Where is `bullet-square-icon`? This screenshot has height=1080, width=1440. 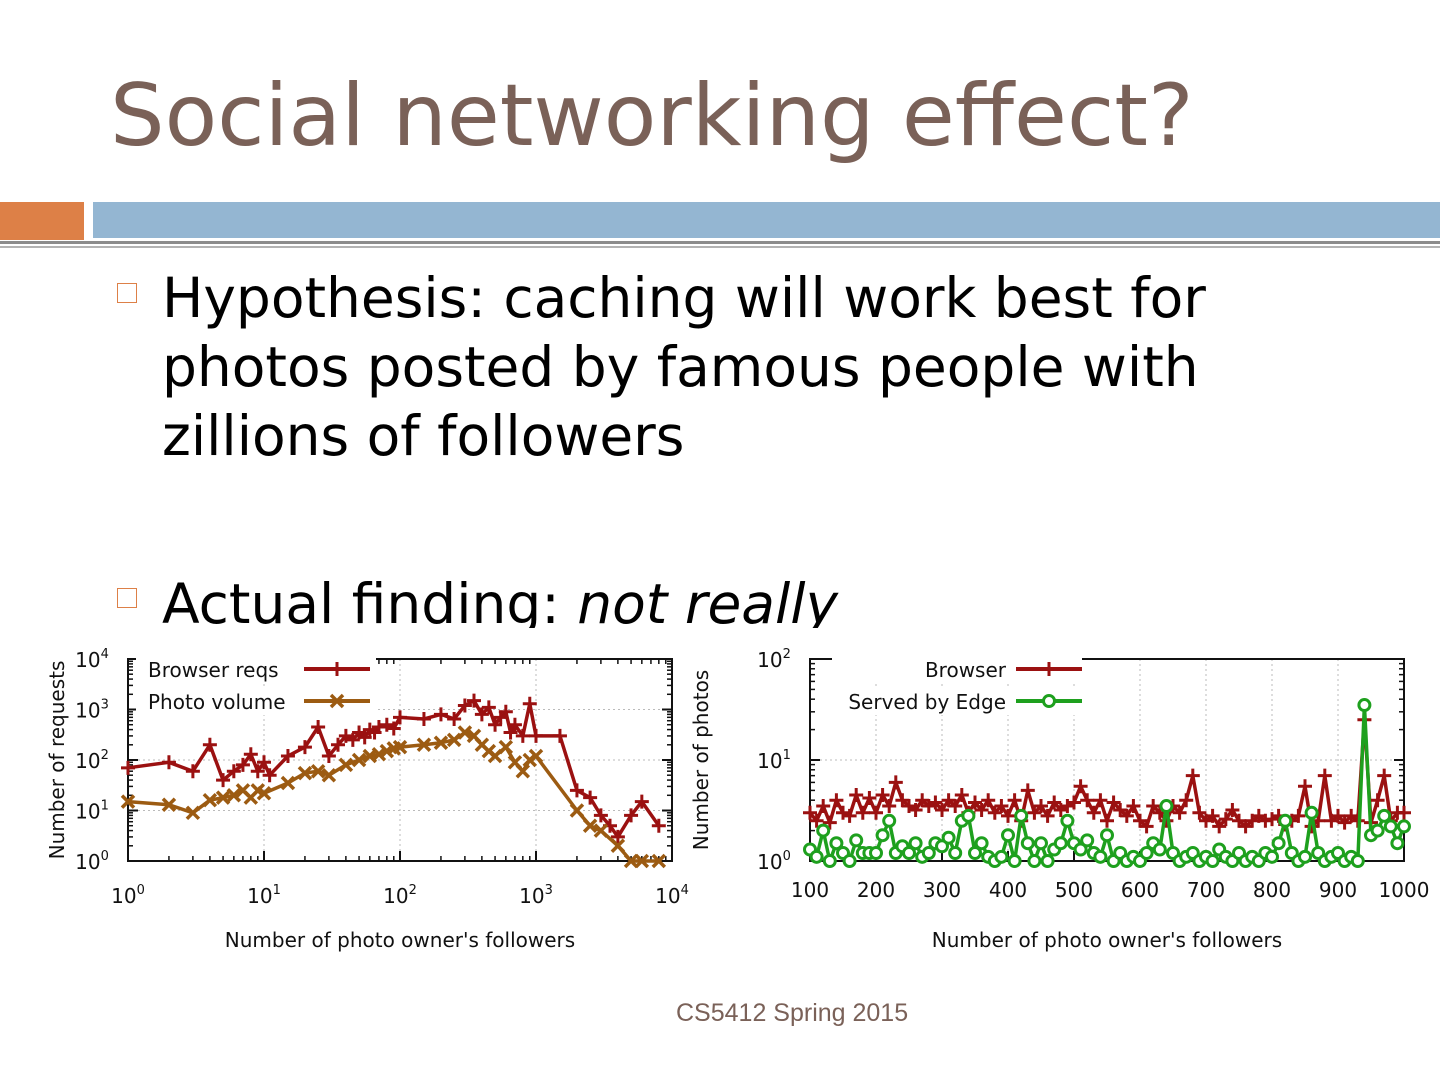
bullet-square-icon is located at coordinates (127, 293).